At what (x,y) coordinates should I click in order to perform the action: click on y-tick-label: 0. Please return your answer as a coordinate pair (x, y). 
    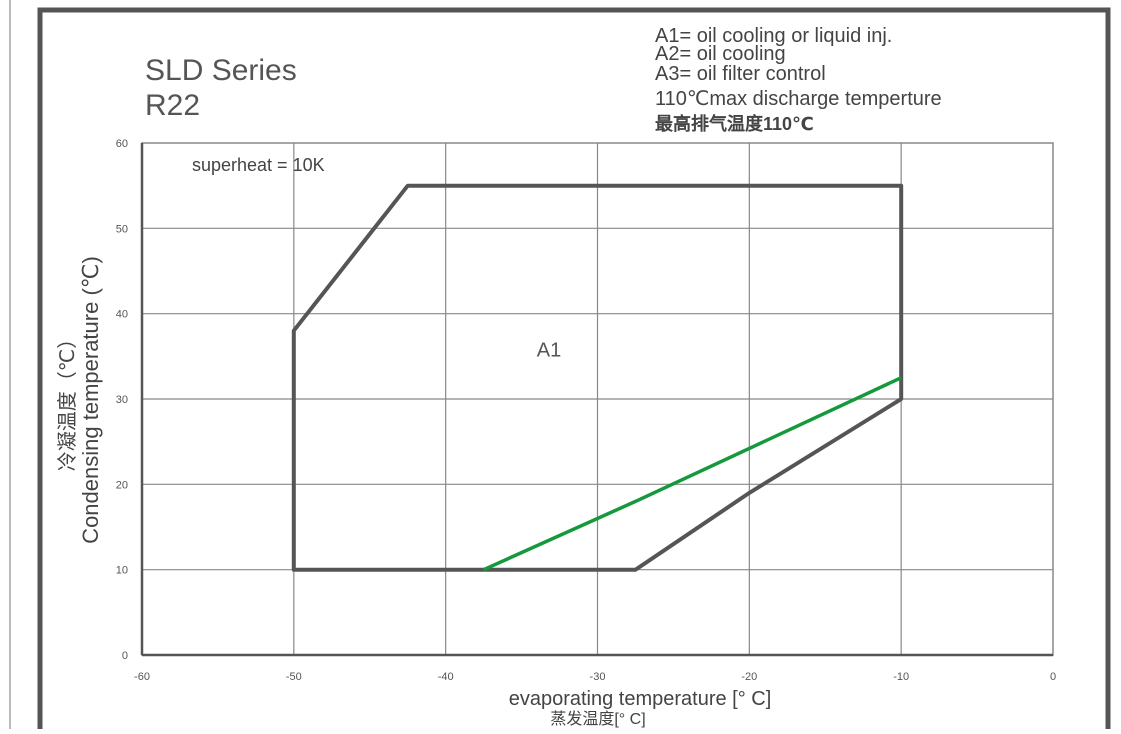
    Looking at the image, I should click on (125, 656).